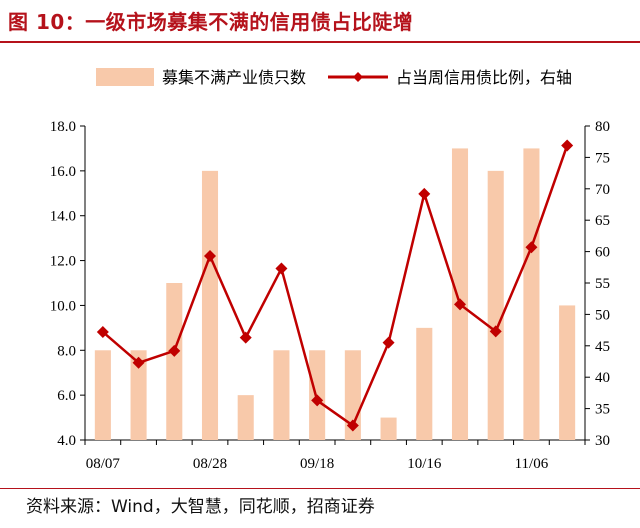 The width and height of the screenshot is (640, 528). Describe the element at coordinates (424, 464) in the screenshot. I see `x-tick-label: 10/16` at that location.